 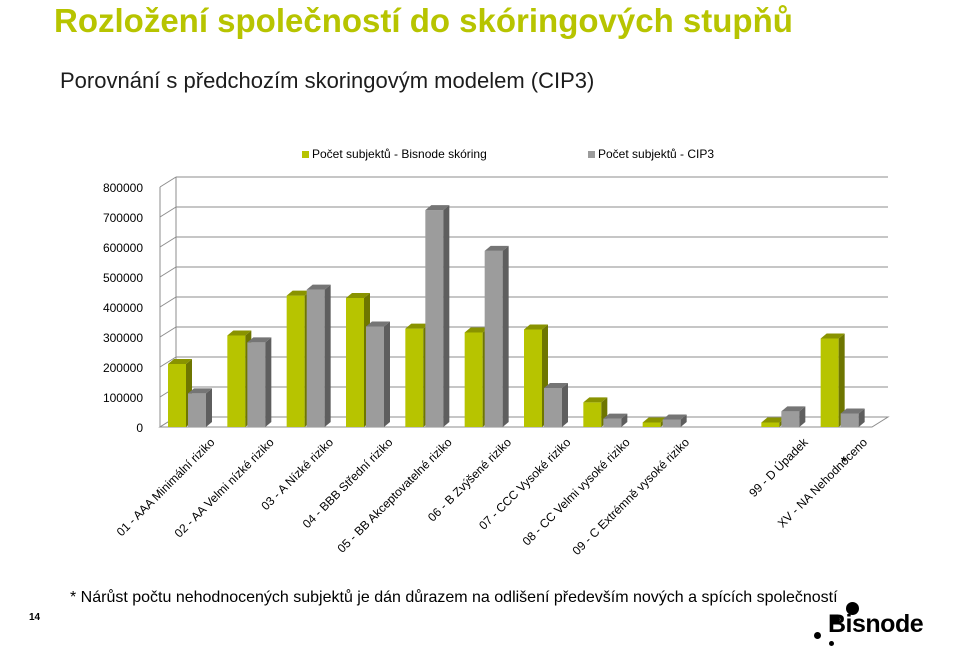 I want to click on y-tick-label: 500000, so click(x=123, y=278).